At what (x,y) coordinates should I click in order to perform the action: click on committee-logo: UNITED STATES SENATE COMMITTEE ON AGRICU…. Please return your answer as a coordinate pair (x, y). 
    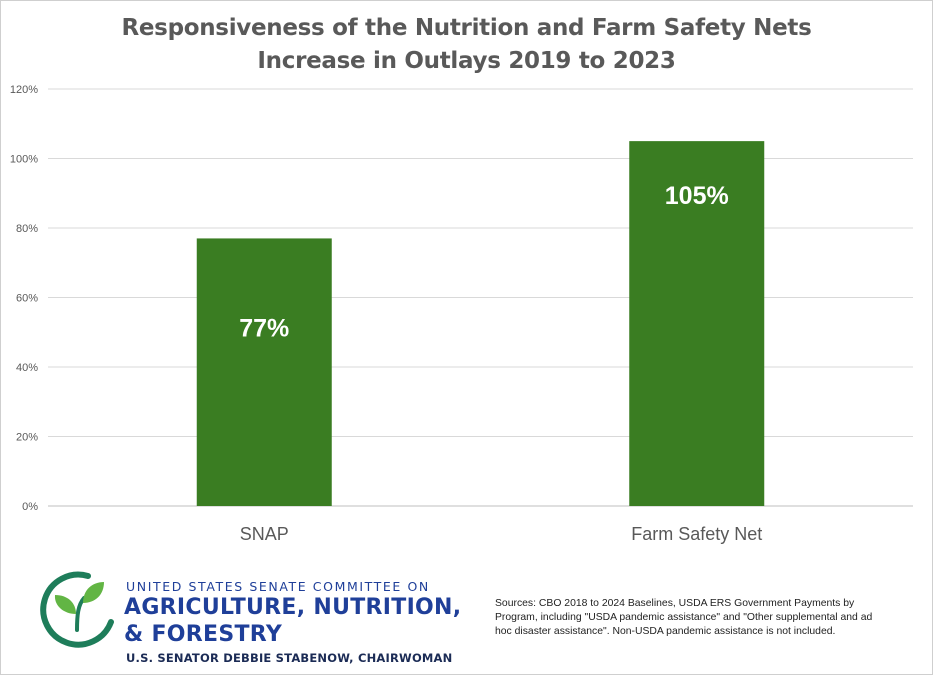
    Looking at the image, I should click on (249, 620).